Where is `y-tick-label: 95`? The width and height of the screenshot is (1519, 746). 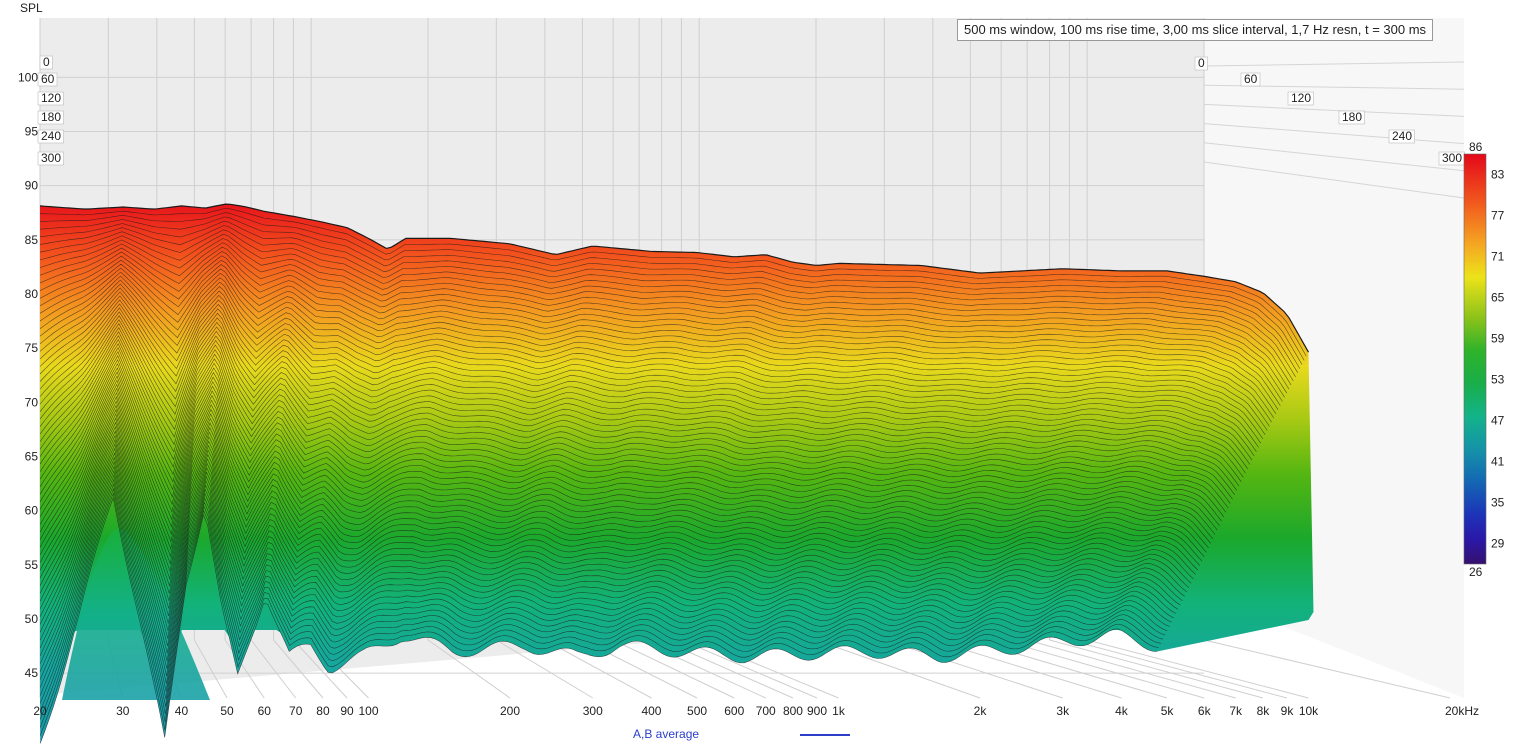 y-tick-label: 95 is located at coordinates (32, 132).